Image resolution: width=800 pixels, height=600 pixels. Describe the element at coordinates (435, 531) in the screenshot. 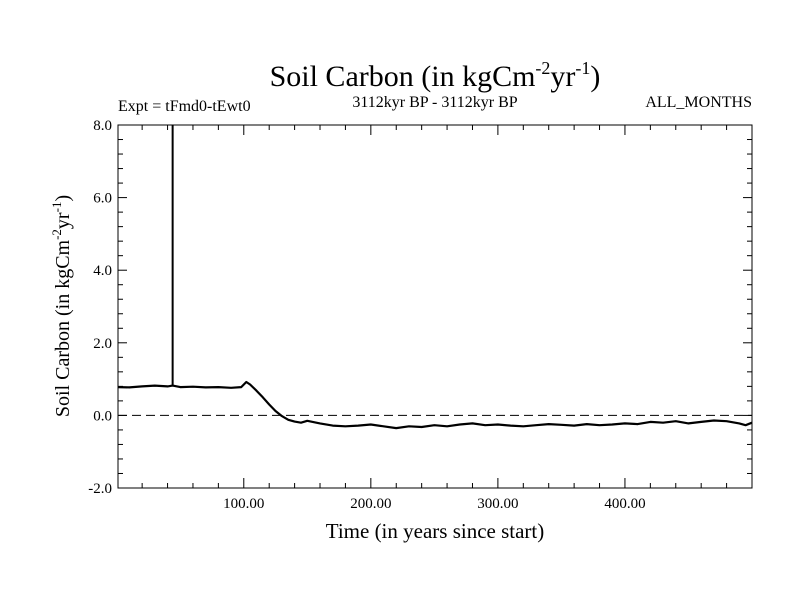

I see `x-axis-label: Time (in years since start)` at that location.